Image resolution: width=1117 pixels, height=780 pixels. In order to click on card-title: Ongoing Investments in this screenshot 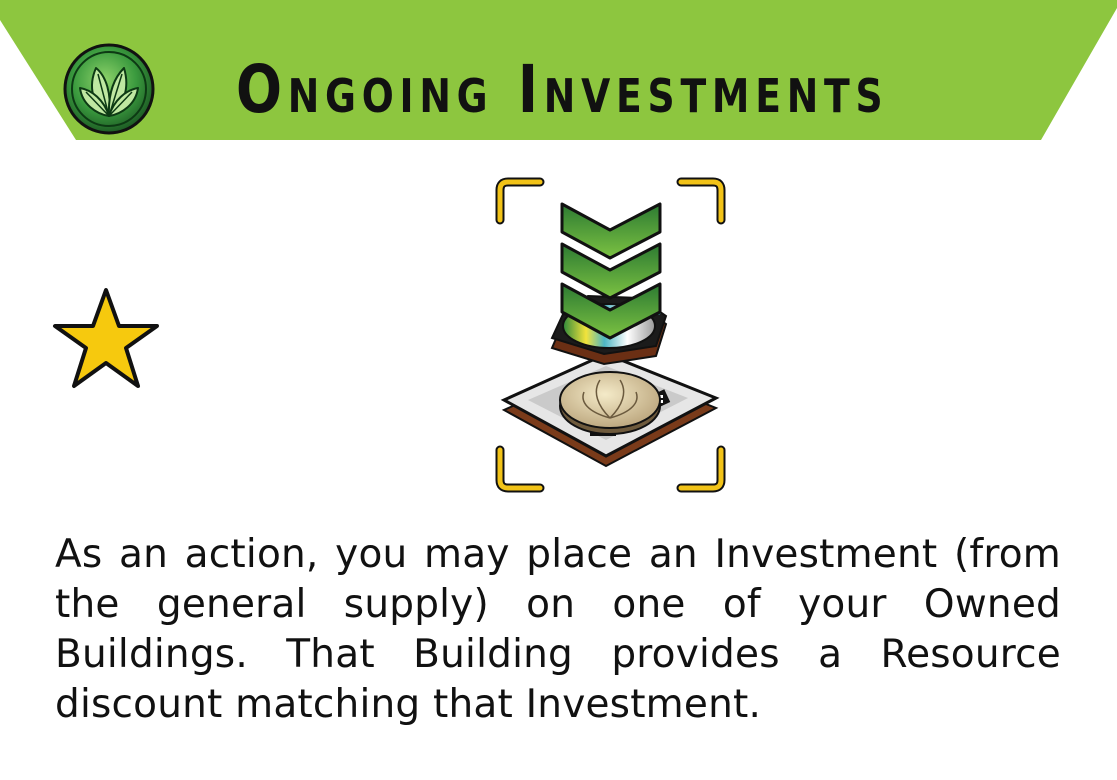, I will do `click(562, 89)`.